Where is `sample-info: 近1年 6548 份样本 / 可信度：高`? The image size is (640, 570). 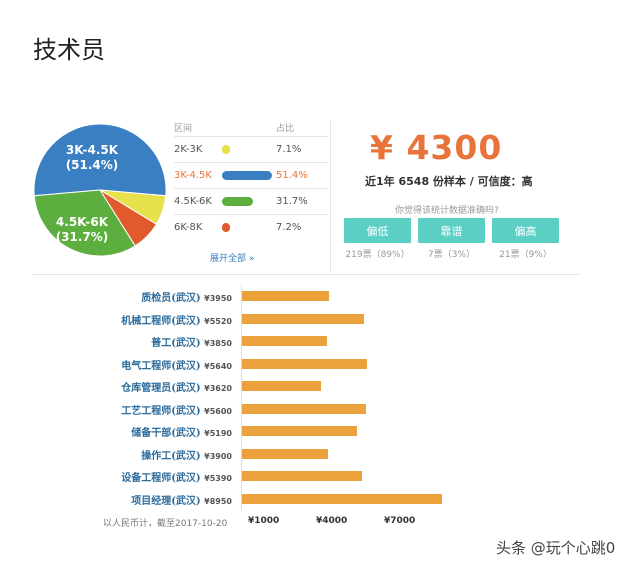
sample-info: 近1年 6548 份样本 / 可信度：高 is located at coordinates (449, 181).